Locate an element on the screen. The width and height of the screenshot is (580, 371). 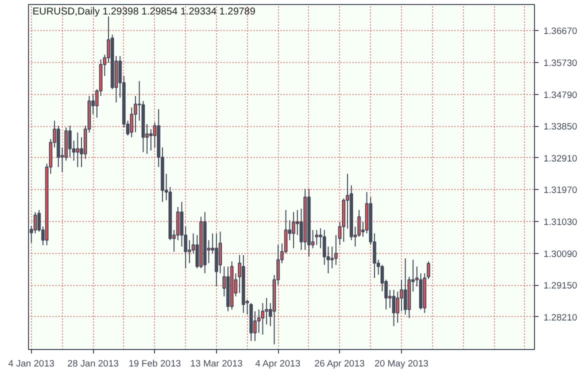
x-tick-label: 4 Jan 2013 is located at coordinates (31, 363).